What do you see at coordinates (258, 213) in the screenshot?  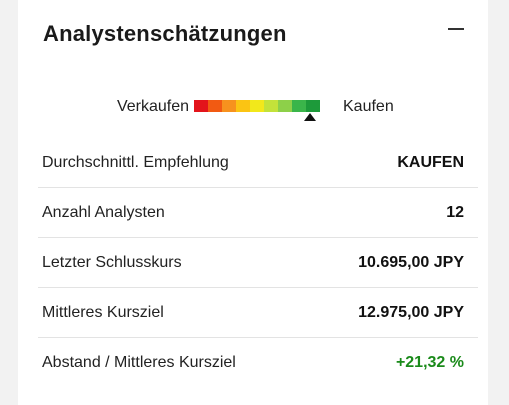 I see `row-analyst-count: Anzahl Analysten 12` at bounding box center [258, 213].